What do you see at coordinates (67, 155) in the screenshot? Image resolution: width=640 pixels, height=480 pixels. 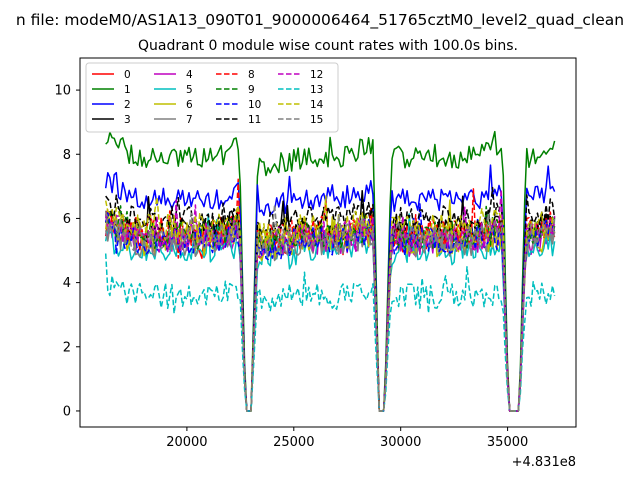 I see `y-tick-label: 8` at bounding box center [67, 155].